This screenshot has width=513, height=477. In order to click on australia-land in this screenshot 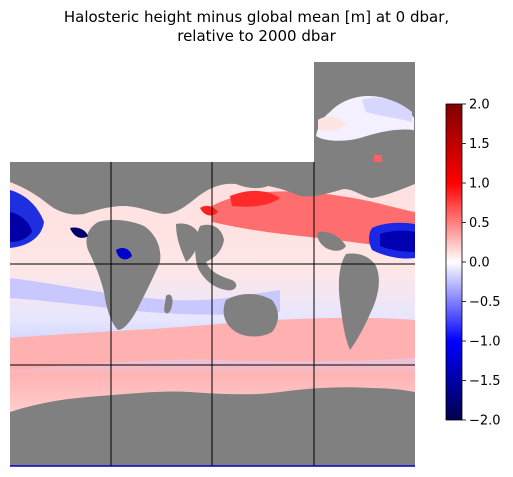, I will do `click(250, 315)`.